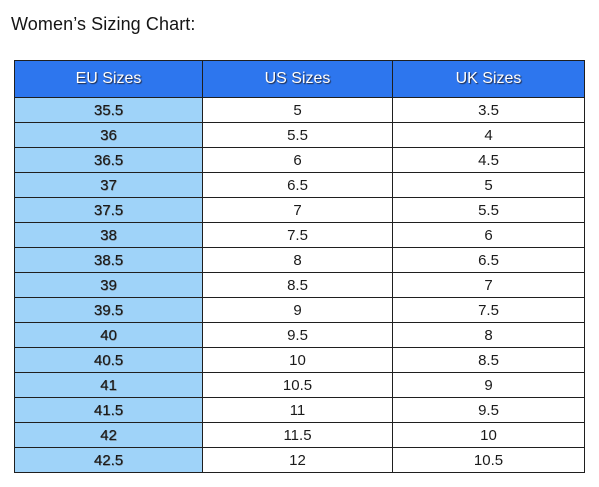 This screenshot has height=487, width=599. What do you see at coordinates (108, 335) in the screenshot?
I see `eu-size-cell: 40` at bounding box center [108, 335].